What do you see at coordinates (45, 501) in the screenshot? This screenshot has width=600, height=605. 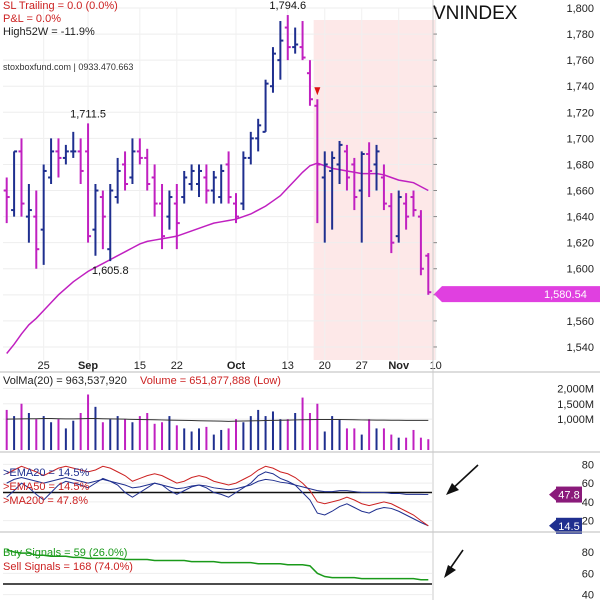 I see `ma200-label: >MA200 = 47.8%` at bounding box center [45, 501].